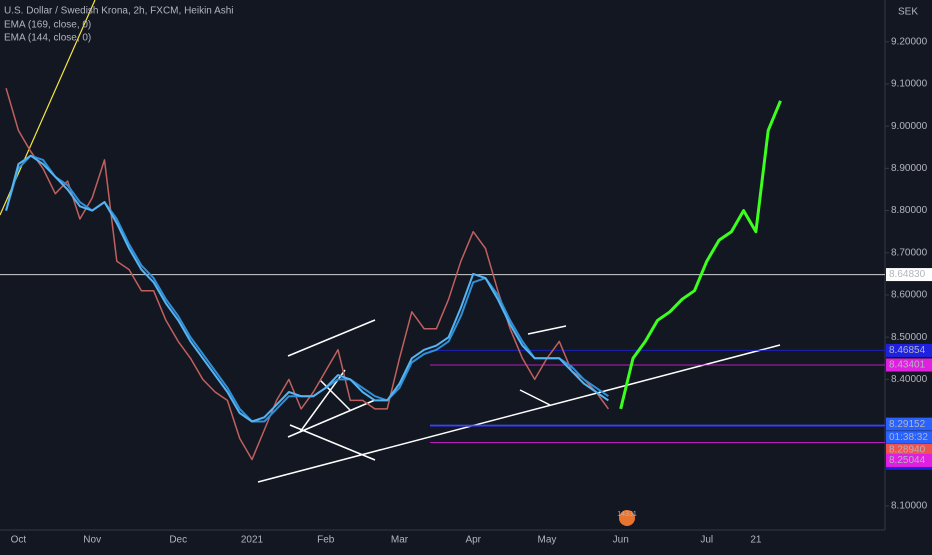 The height and width of the screenshot is (555, 932). Describe the element at coordinates (627, 514) in the screenshot. I see `badge: 14331` at that location.